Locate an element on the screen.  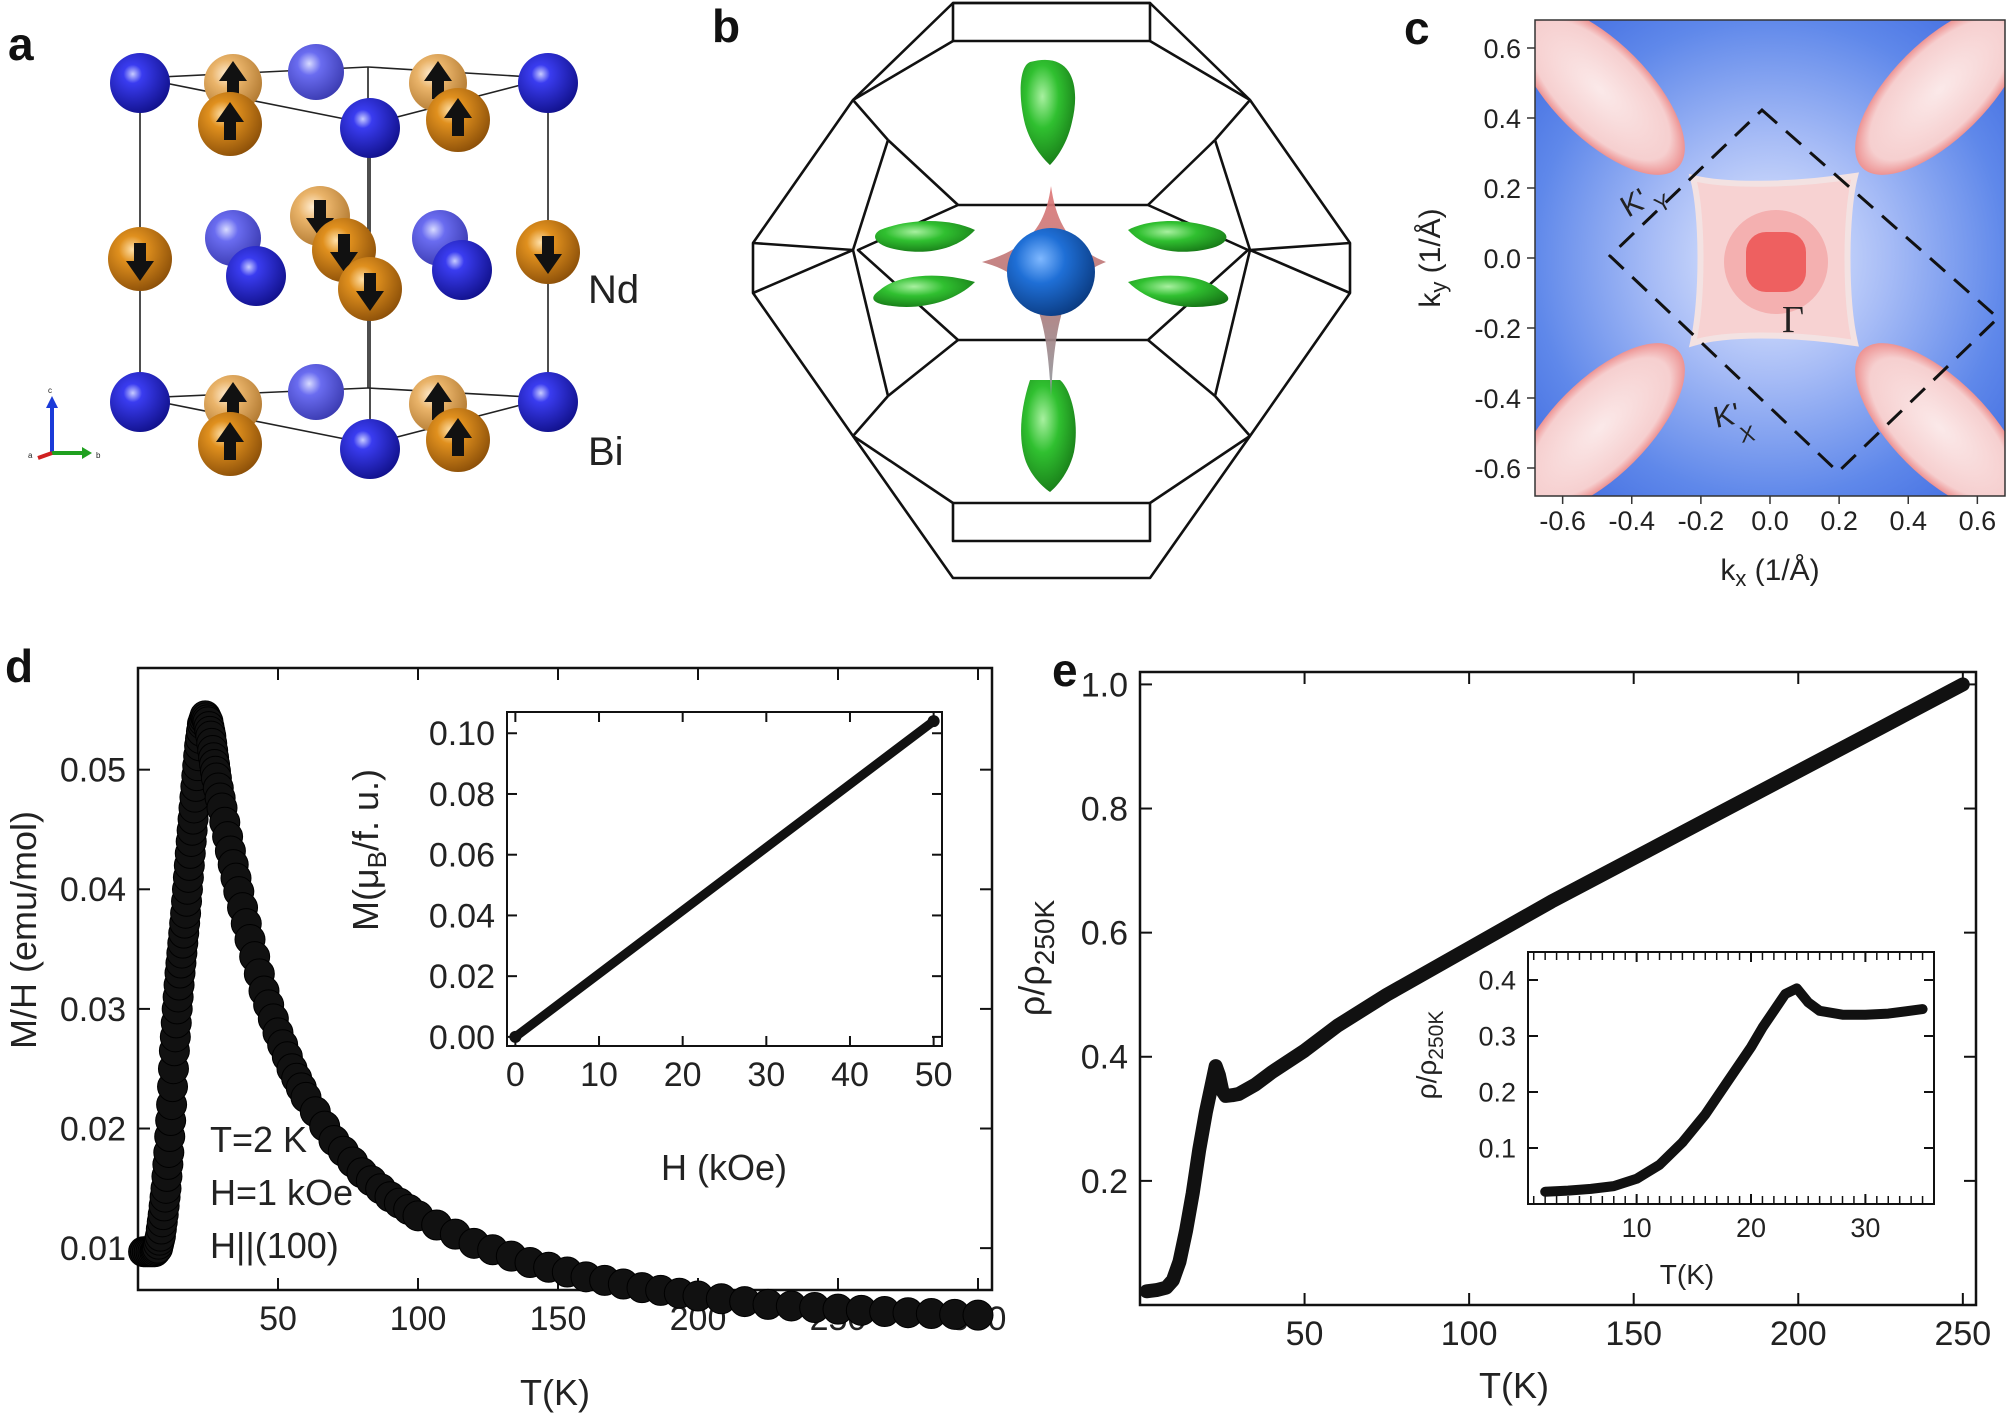
d-inset-x-tick-label: 40 is located at coordinates (850, 1075).